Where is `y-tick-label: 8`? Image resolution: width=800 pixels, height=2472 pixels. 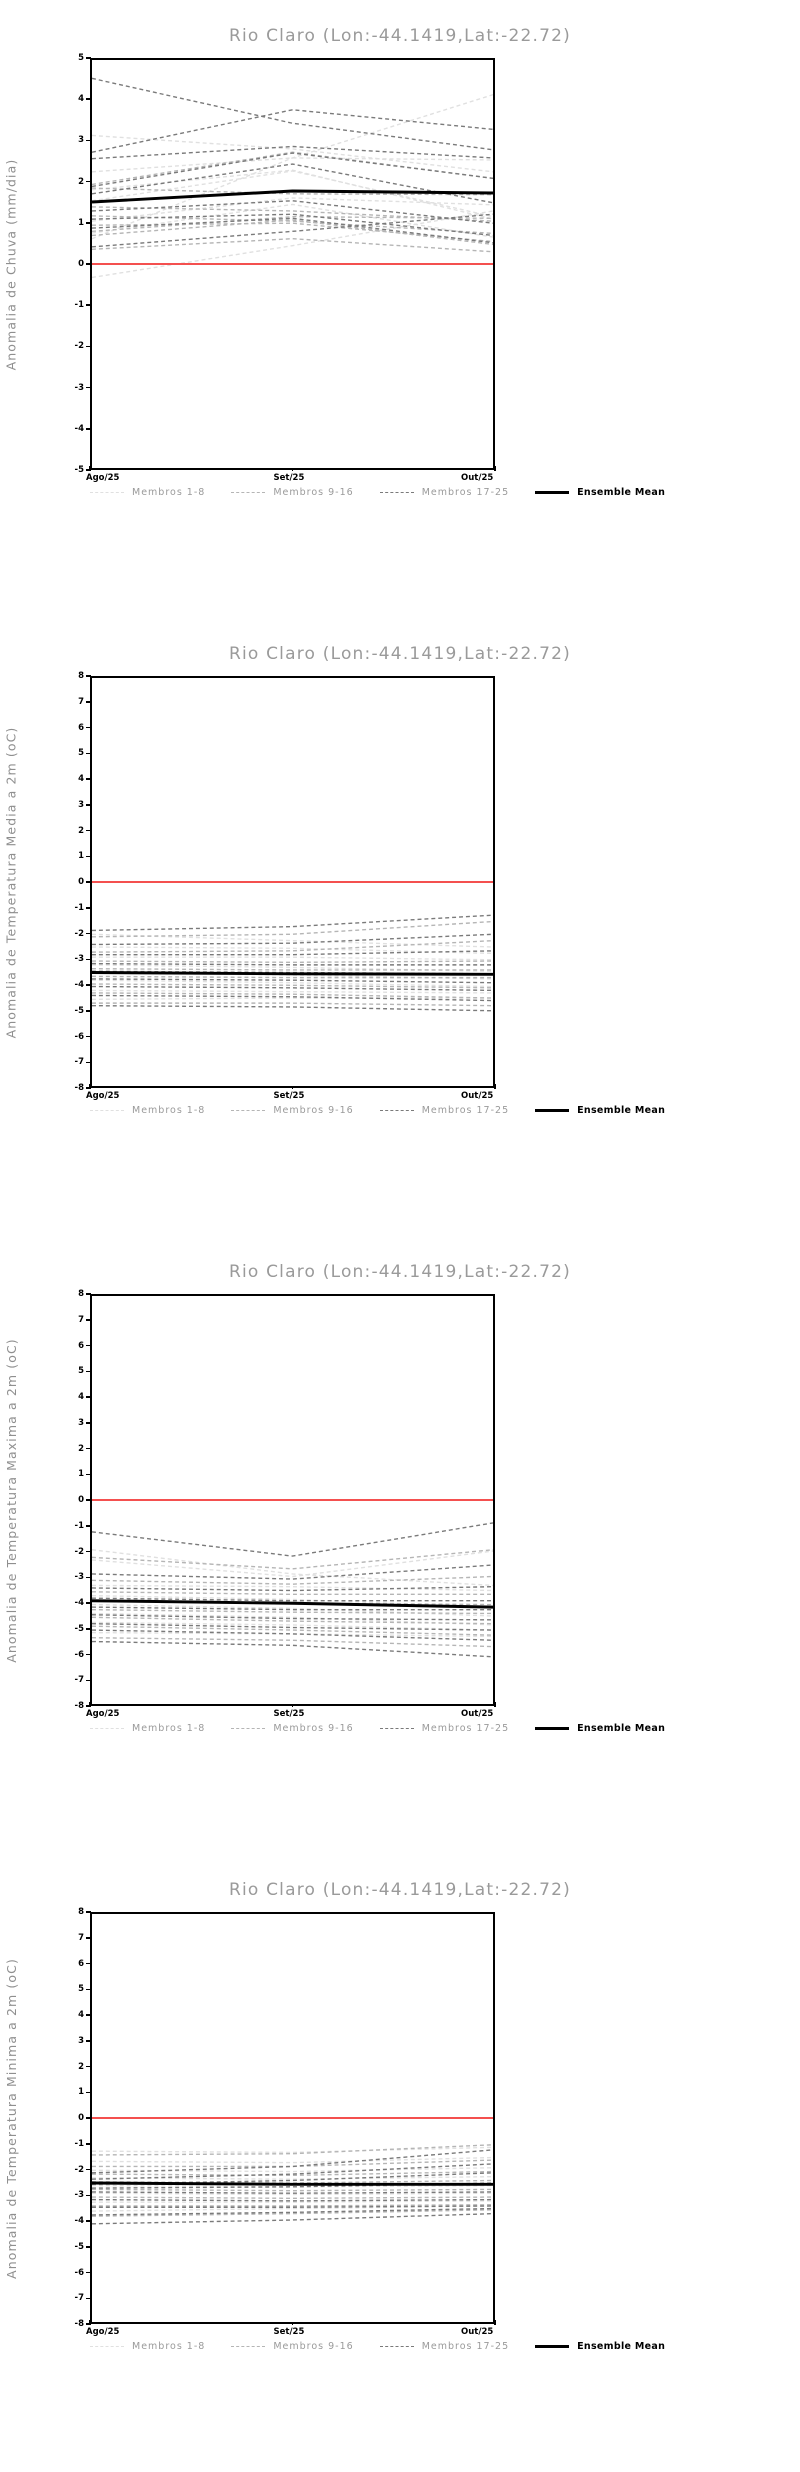 y-tick-label: 8 is located at coordinates (81, 676).